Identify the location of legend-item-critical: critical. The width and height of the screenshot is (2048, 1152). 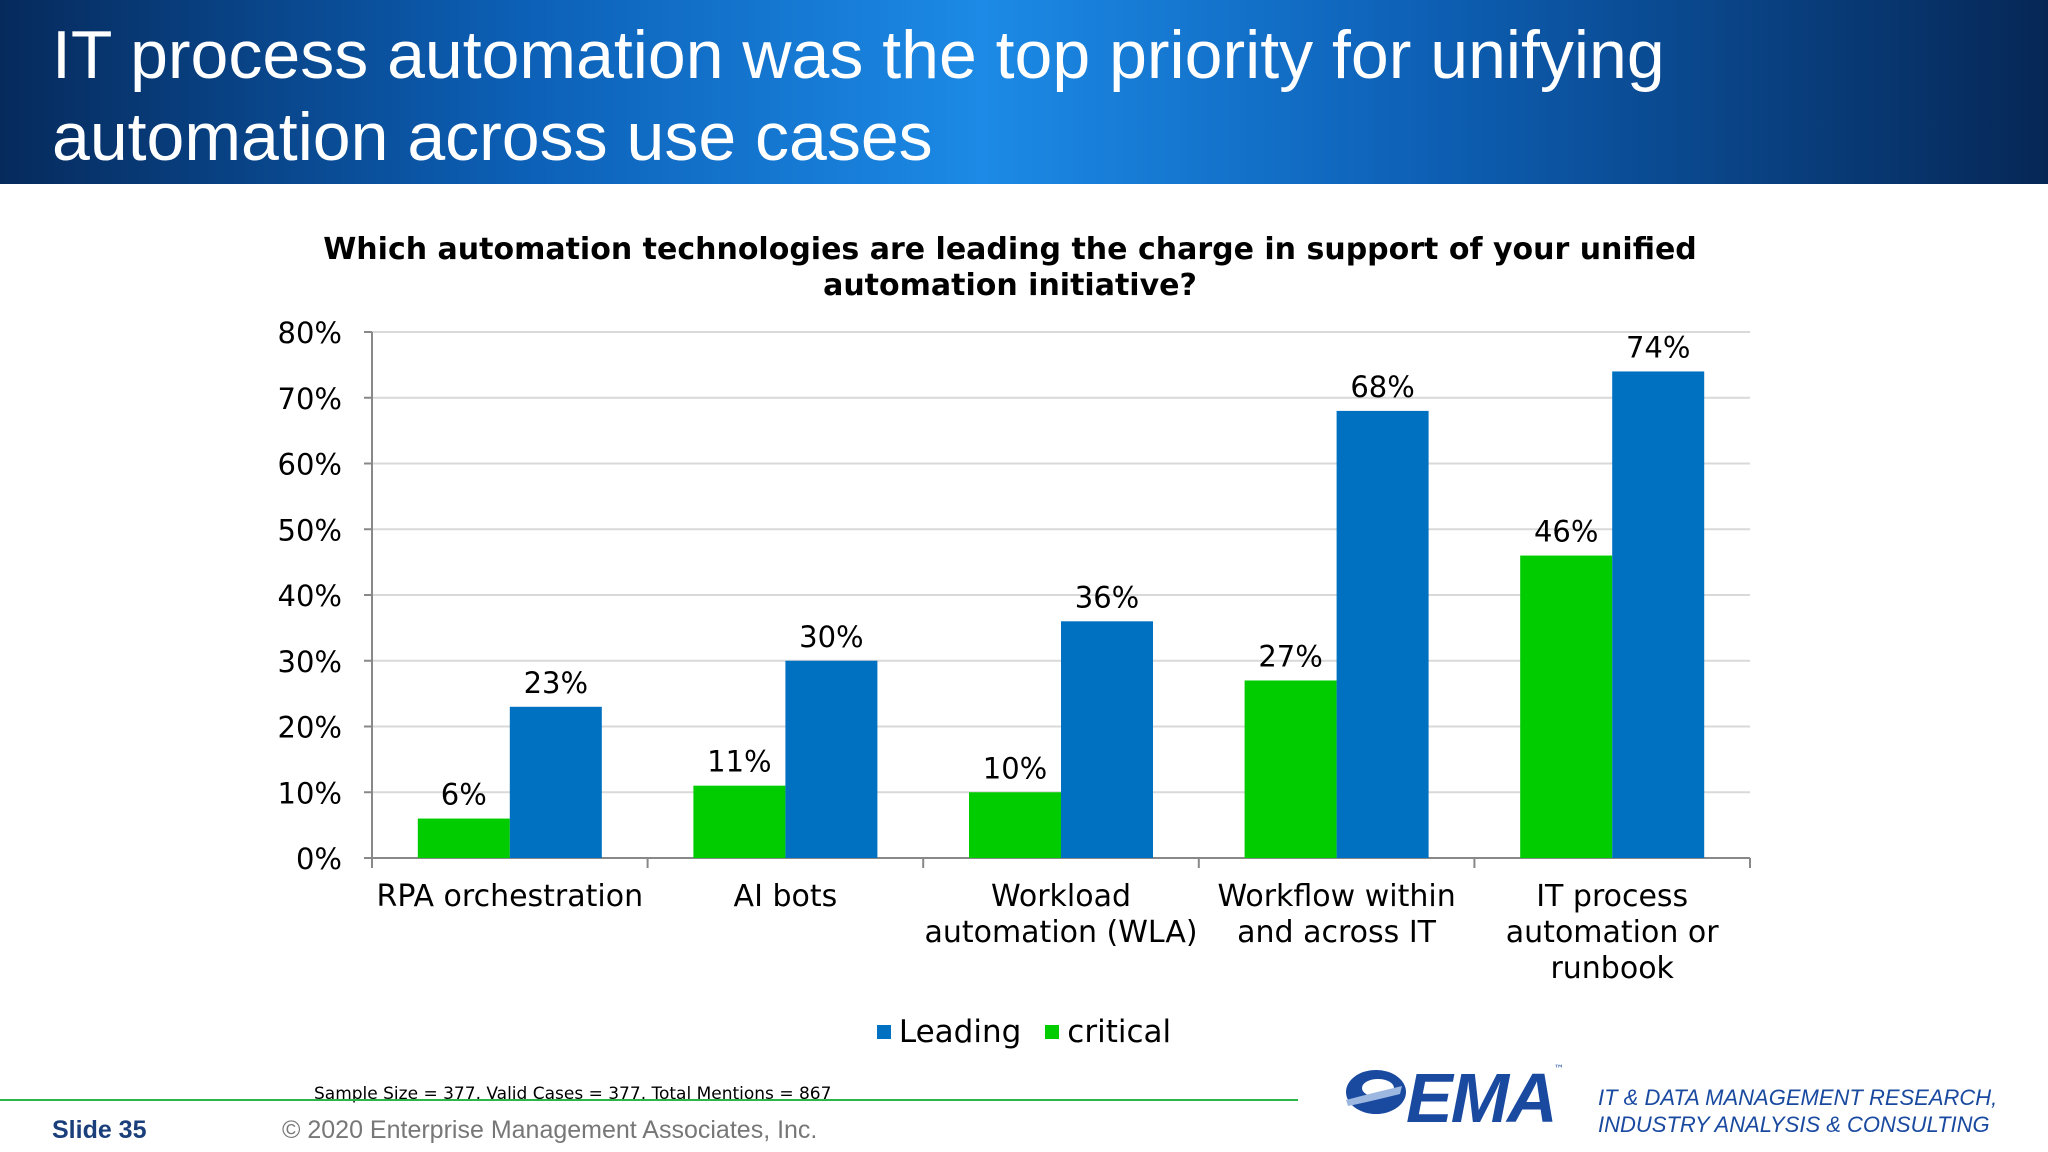
(1108, 1032).